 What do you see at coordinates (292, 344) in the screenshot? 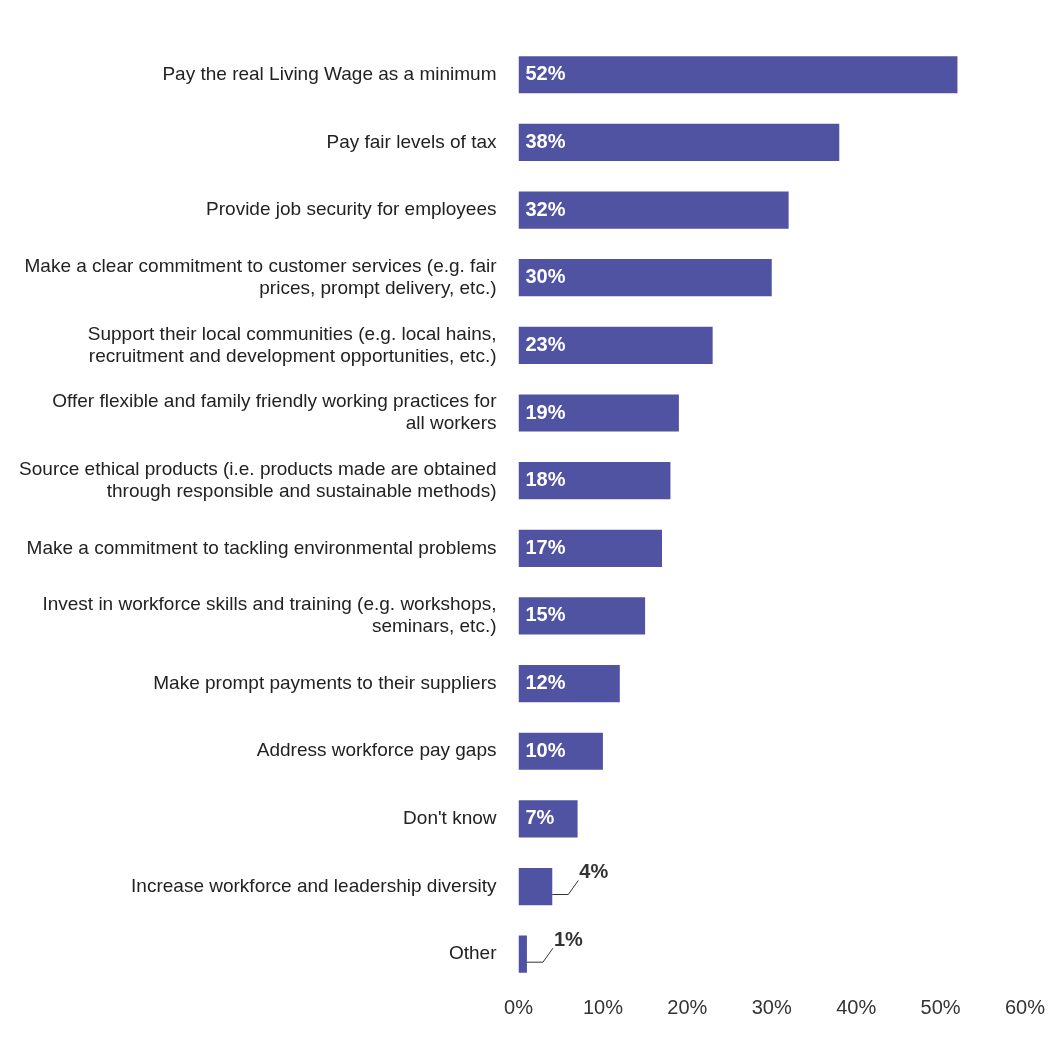
I see `y-tick-label: Support their local communities (e.g. local hains, recruitment and development opportunities, etc.)` at bounding box center [292, 344].